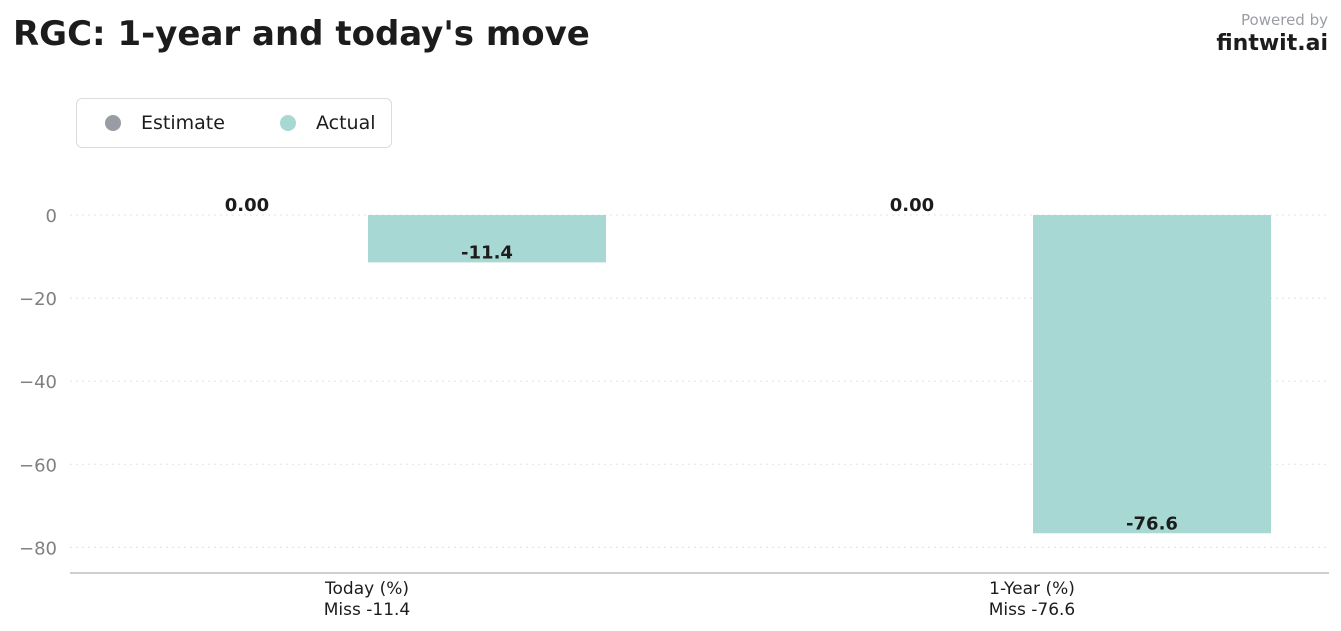  I want to click on legend-marker-actual, so click(288, 123).